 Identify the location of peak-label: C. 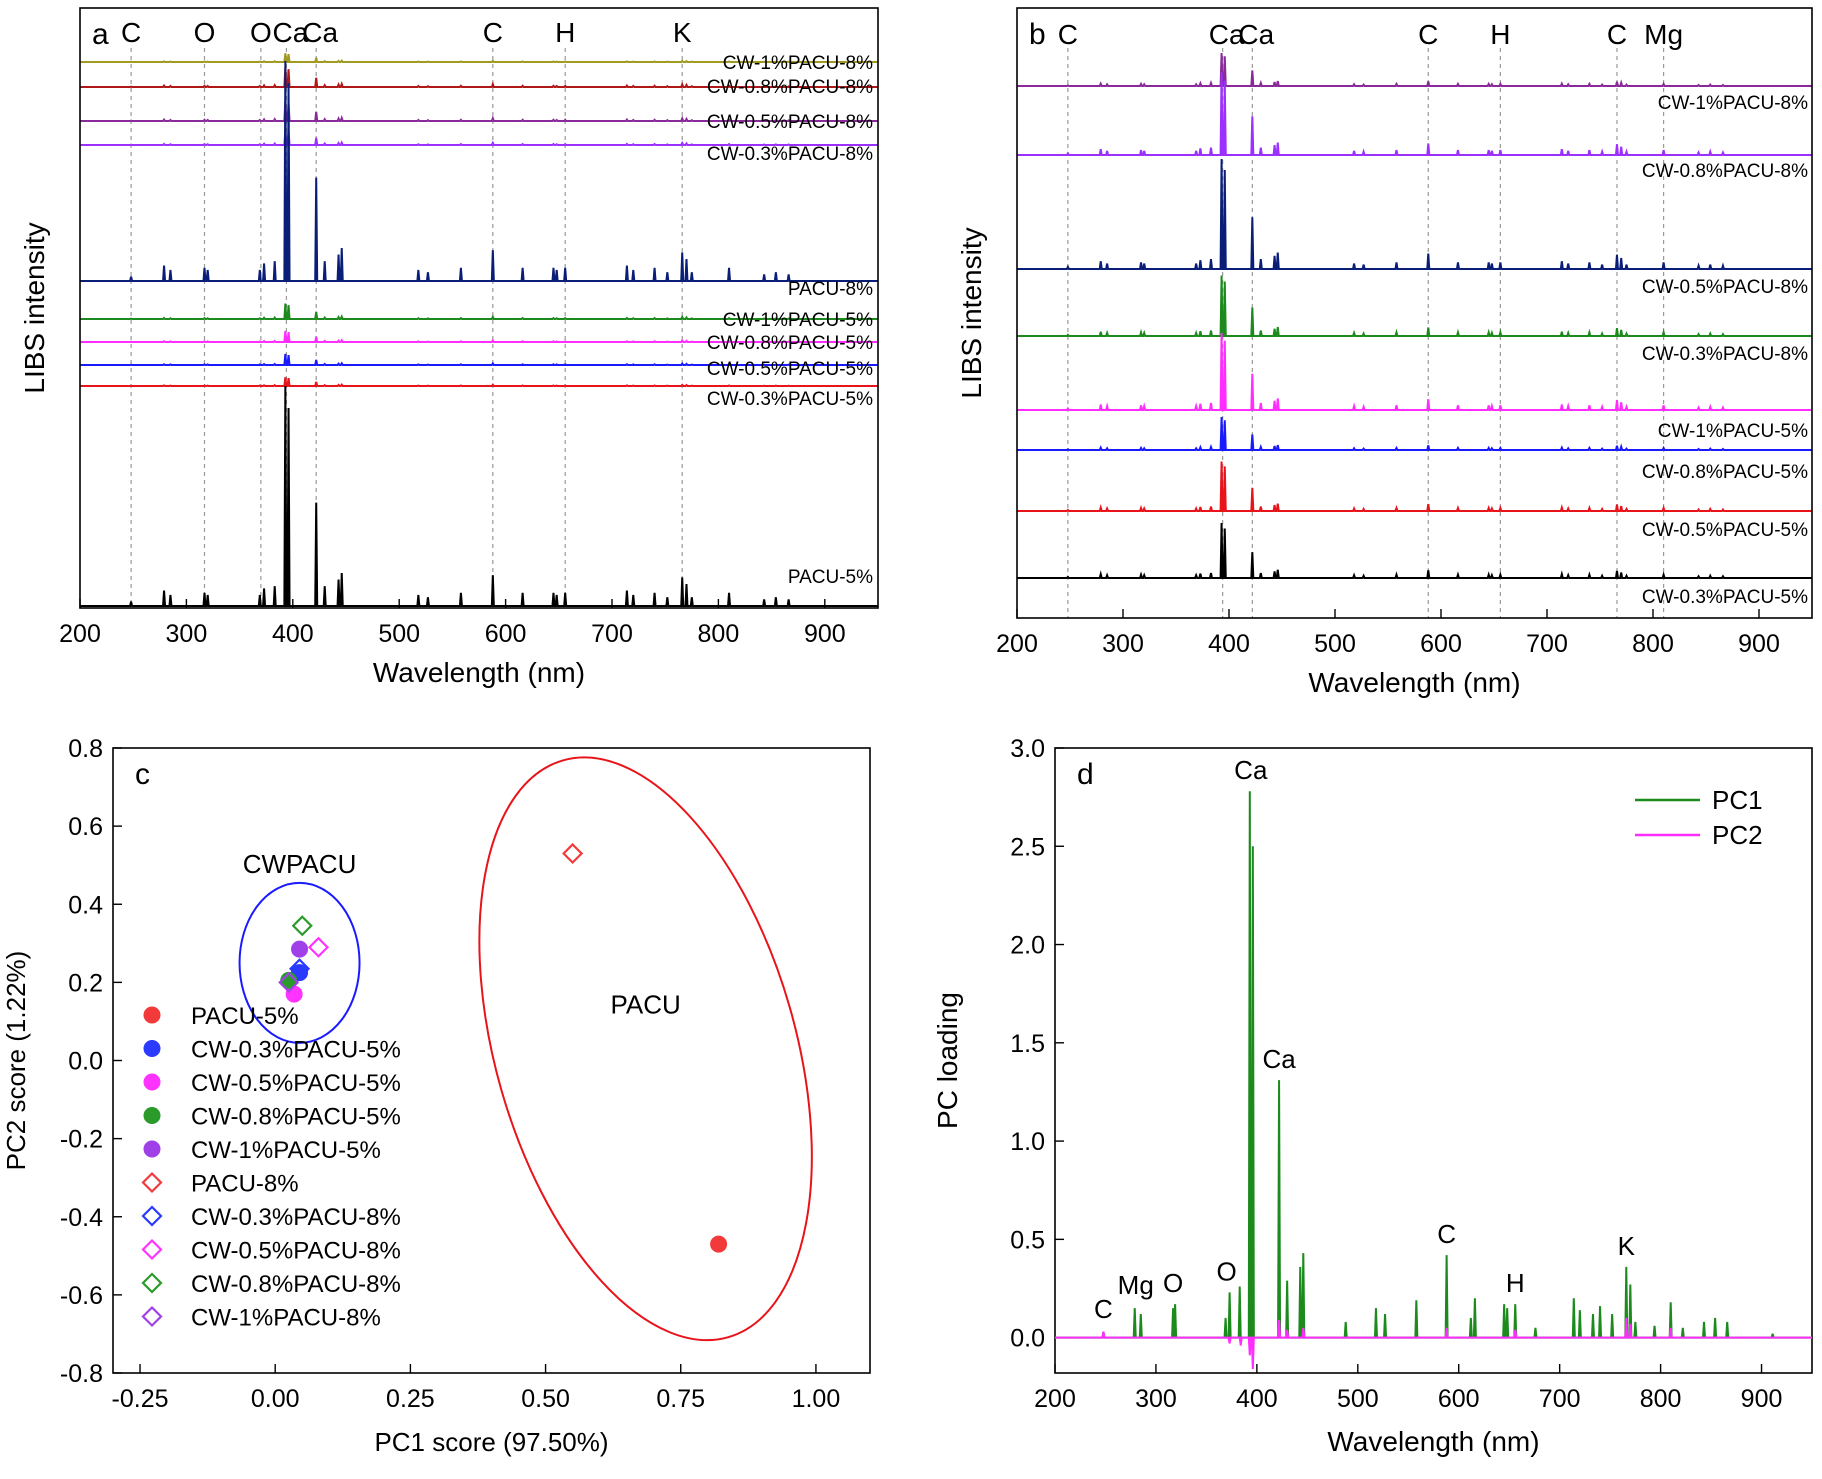
(1103, 1309).